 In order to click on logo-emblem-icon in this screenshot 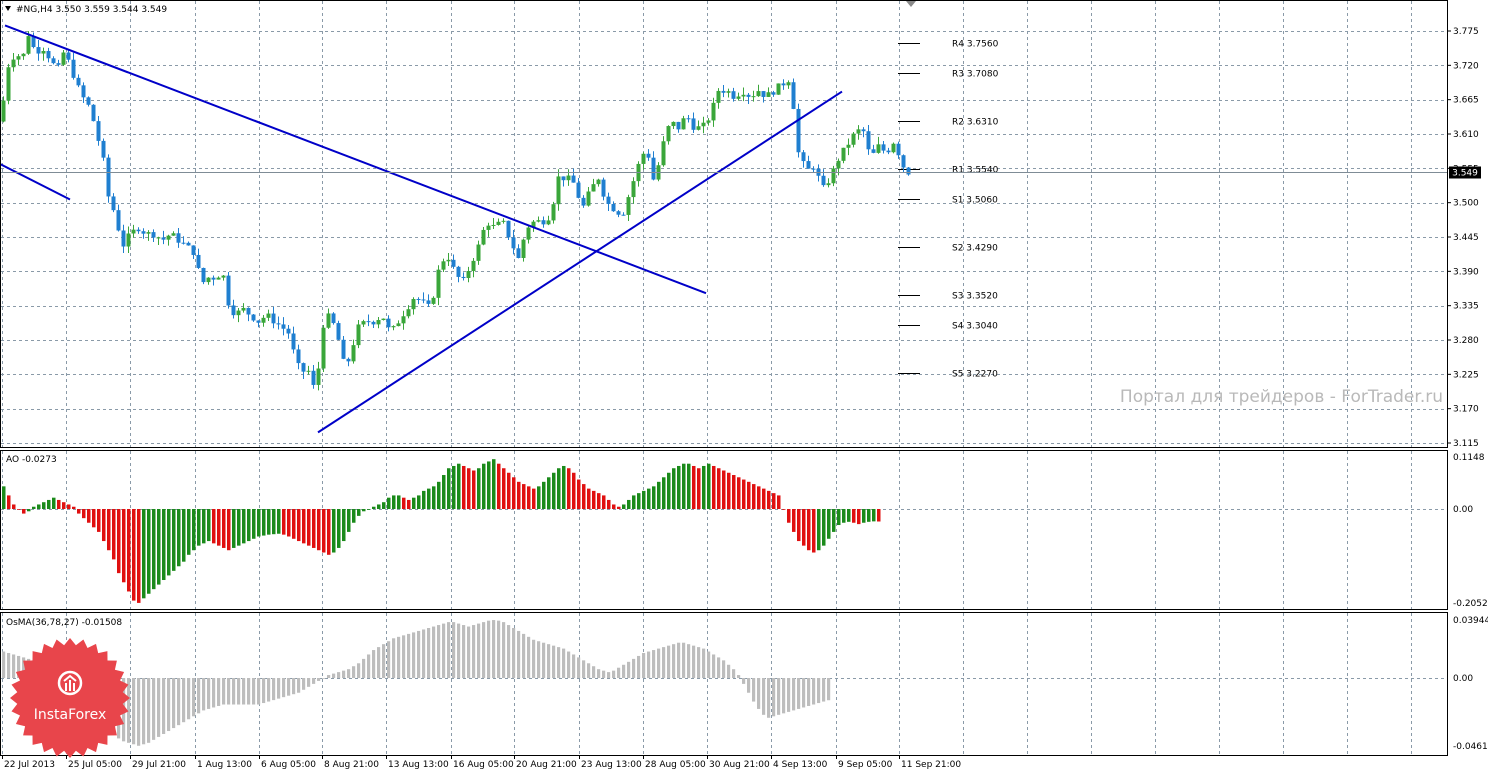, I will do `click(70, 682)`.